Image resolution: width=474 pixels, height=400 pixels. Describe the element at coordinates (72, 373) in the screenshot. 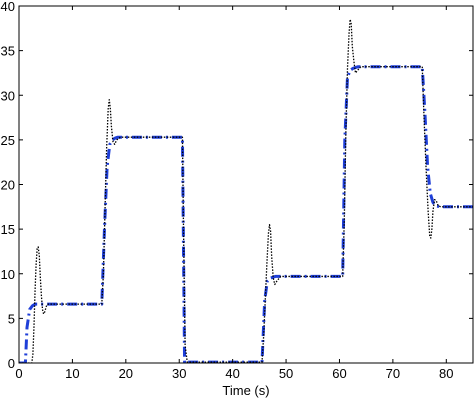

I see `x-tick-label: 10` at that location.